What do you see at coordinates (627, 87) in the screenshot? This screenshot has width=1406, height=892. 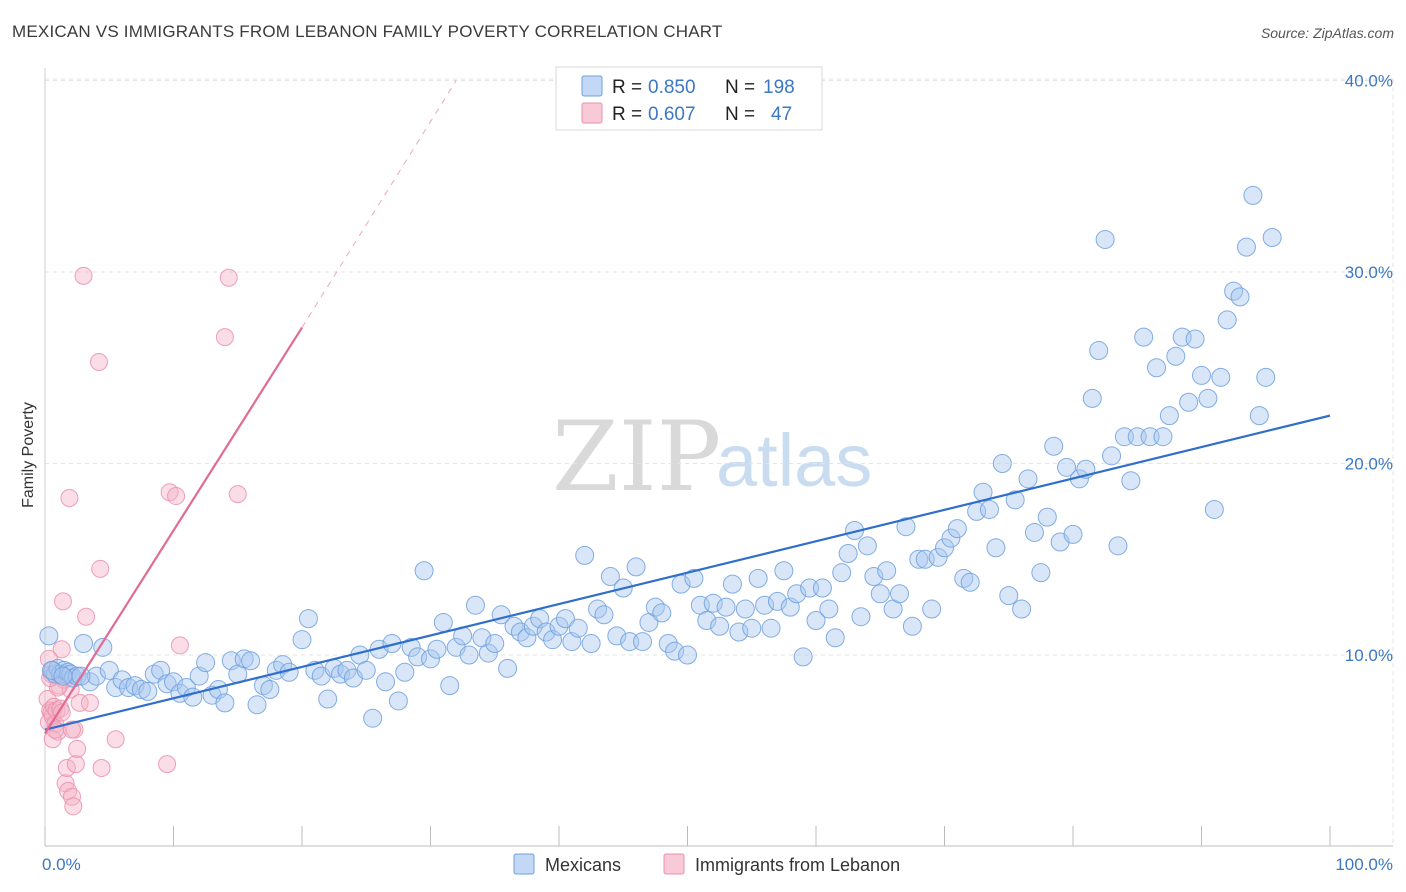 I see `legend-r-label-mexicans: R =` at bounding box center [627, 87].